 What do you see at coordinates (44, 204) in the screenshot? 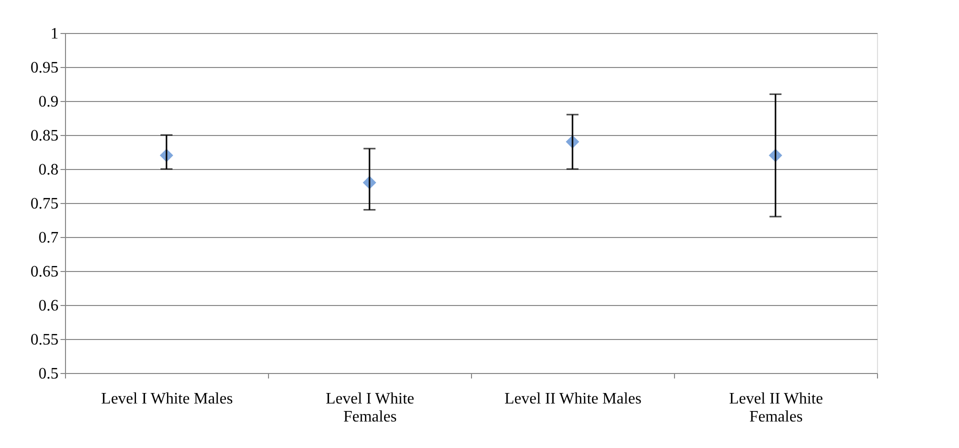
I see `y-tick-label: 0.75` at bounding box center [44, 204].